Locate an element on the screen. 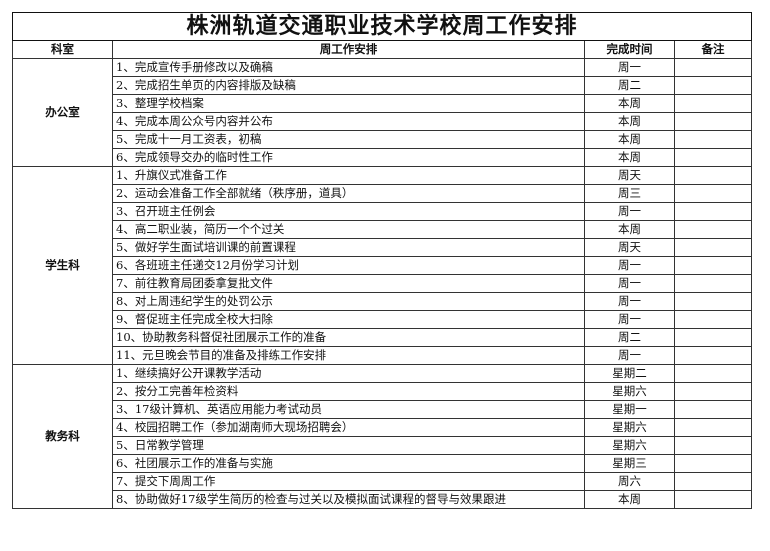 The height and width of the screenshot is (551, 770). task-cell: 1、继续搞好公开课教学活动 is located at coordinates (348, 373).